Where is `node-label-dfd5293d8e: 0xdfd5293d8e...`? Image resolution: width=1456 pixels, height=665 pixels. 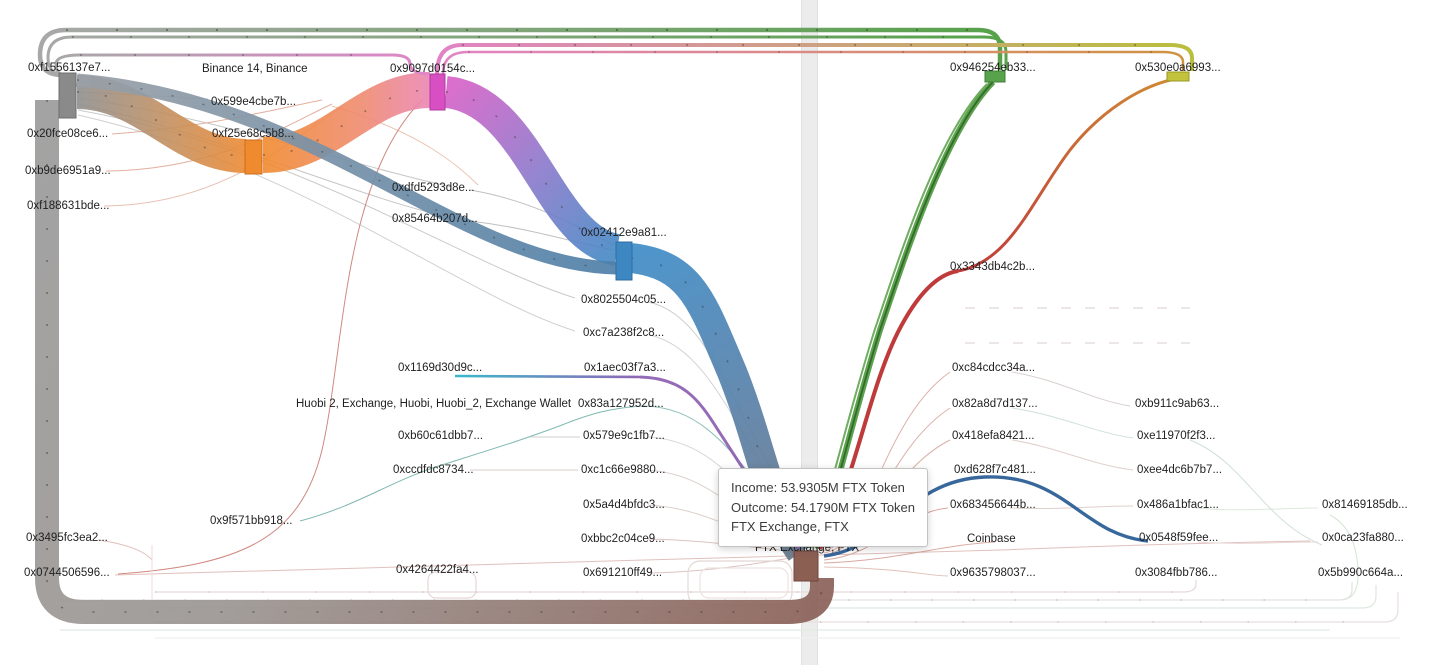
node-label-dfd5293d8e: 0xdfd5293d8e... is located at coordinates (433, 188).